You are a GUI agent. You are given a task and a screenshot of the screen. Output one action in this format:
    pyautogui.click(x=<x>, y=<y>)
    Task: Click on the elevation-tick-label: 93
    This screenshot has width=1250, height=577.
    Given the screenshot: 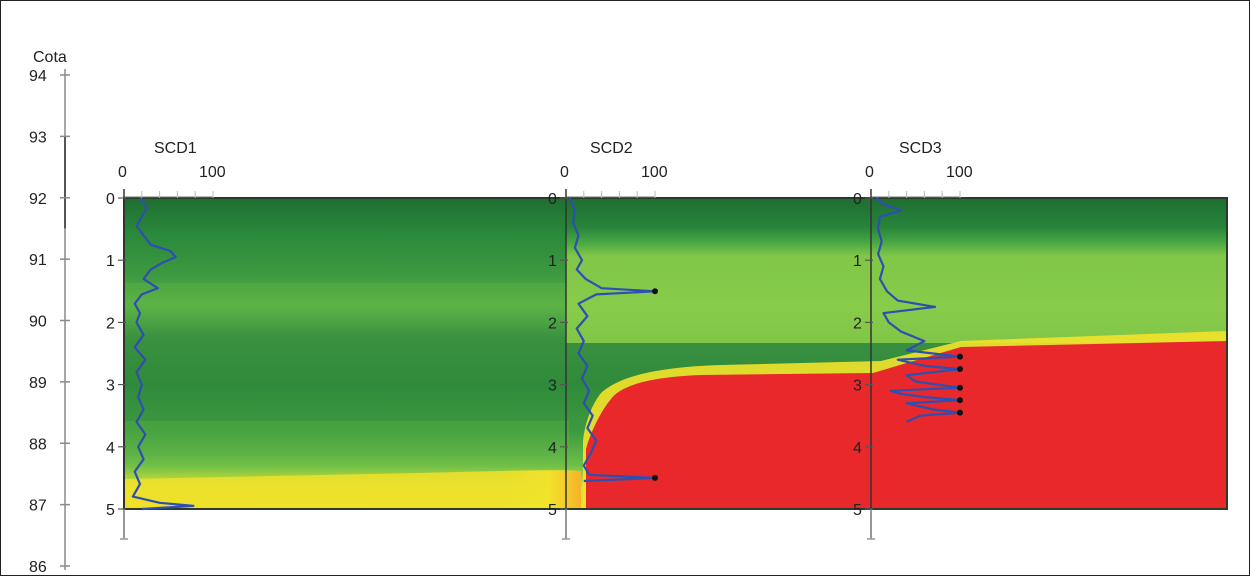 What is the action you would take?
    pyautogui.click(x=38, y=137)
    